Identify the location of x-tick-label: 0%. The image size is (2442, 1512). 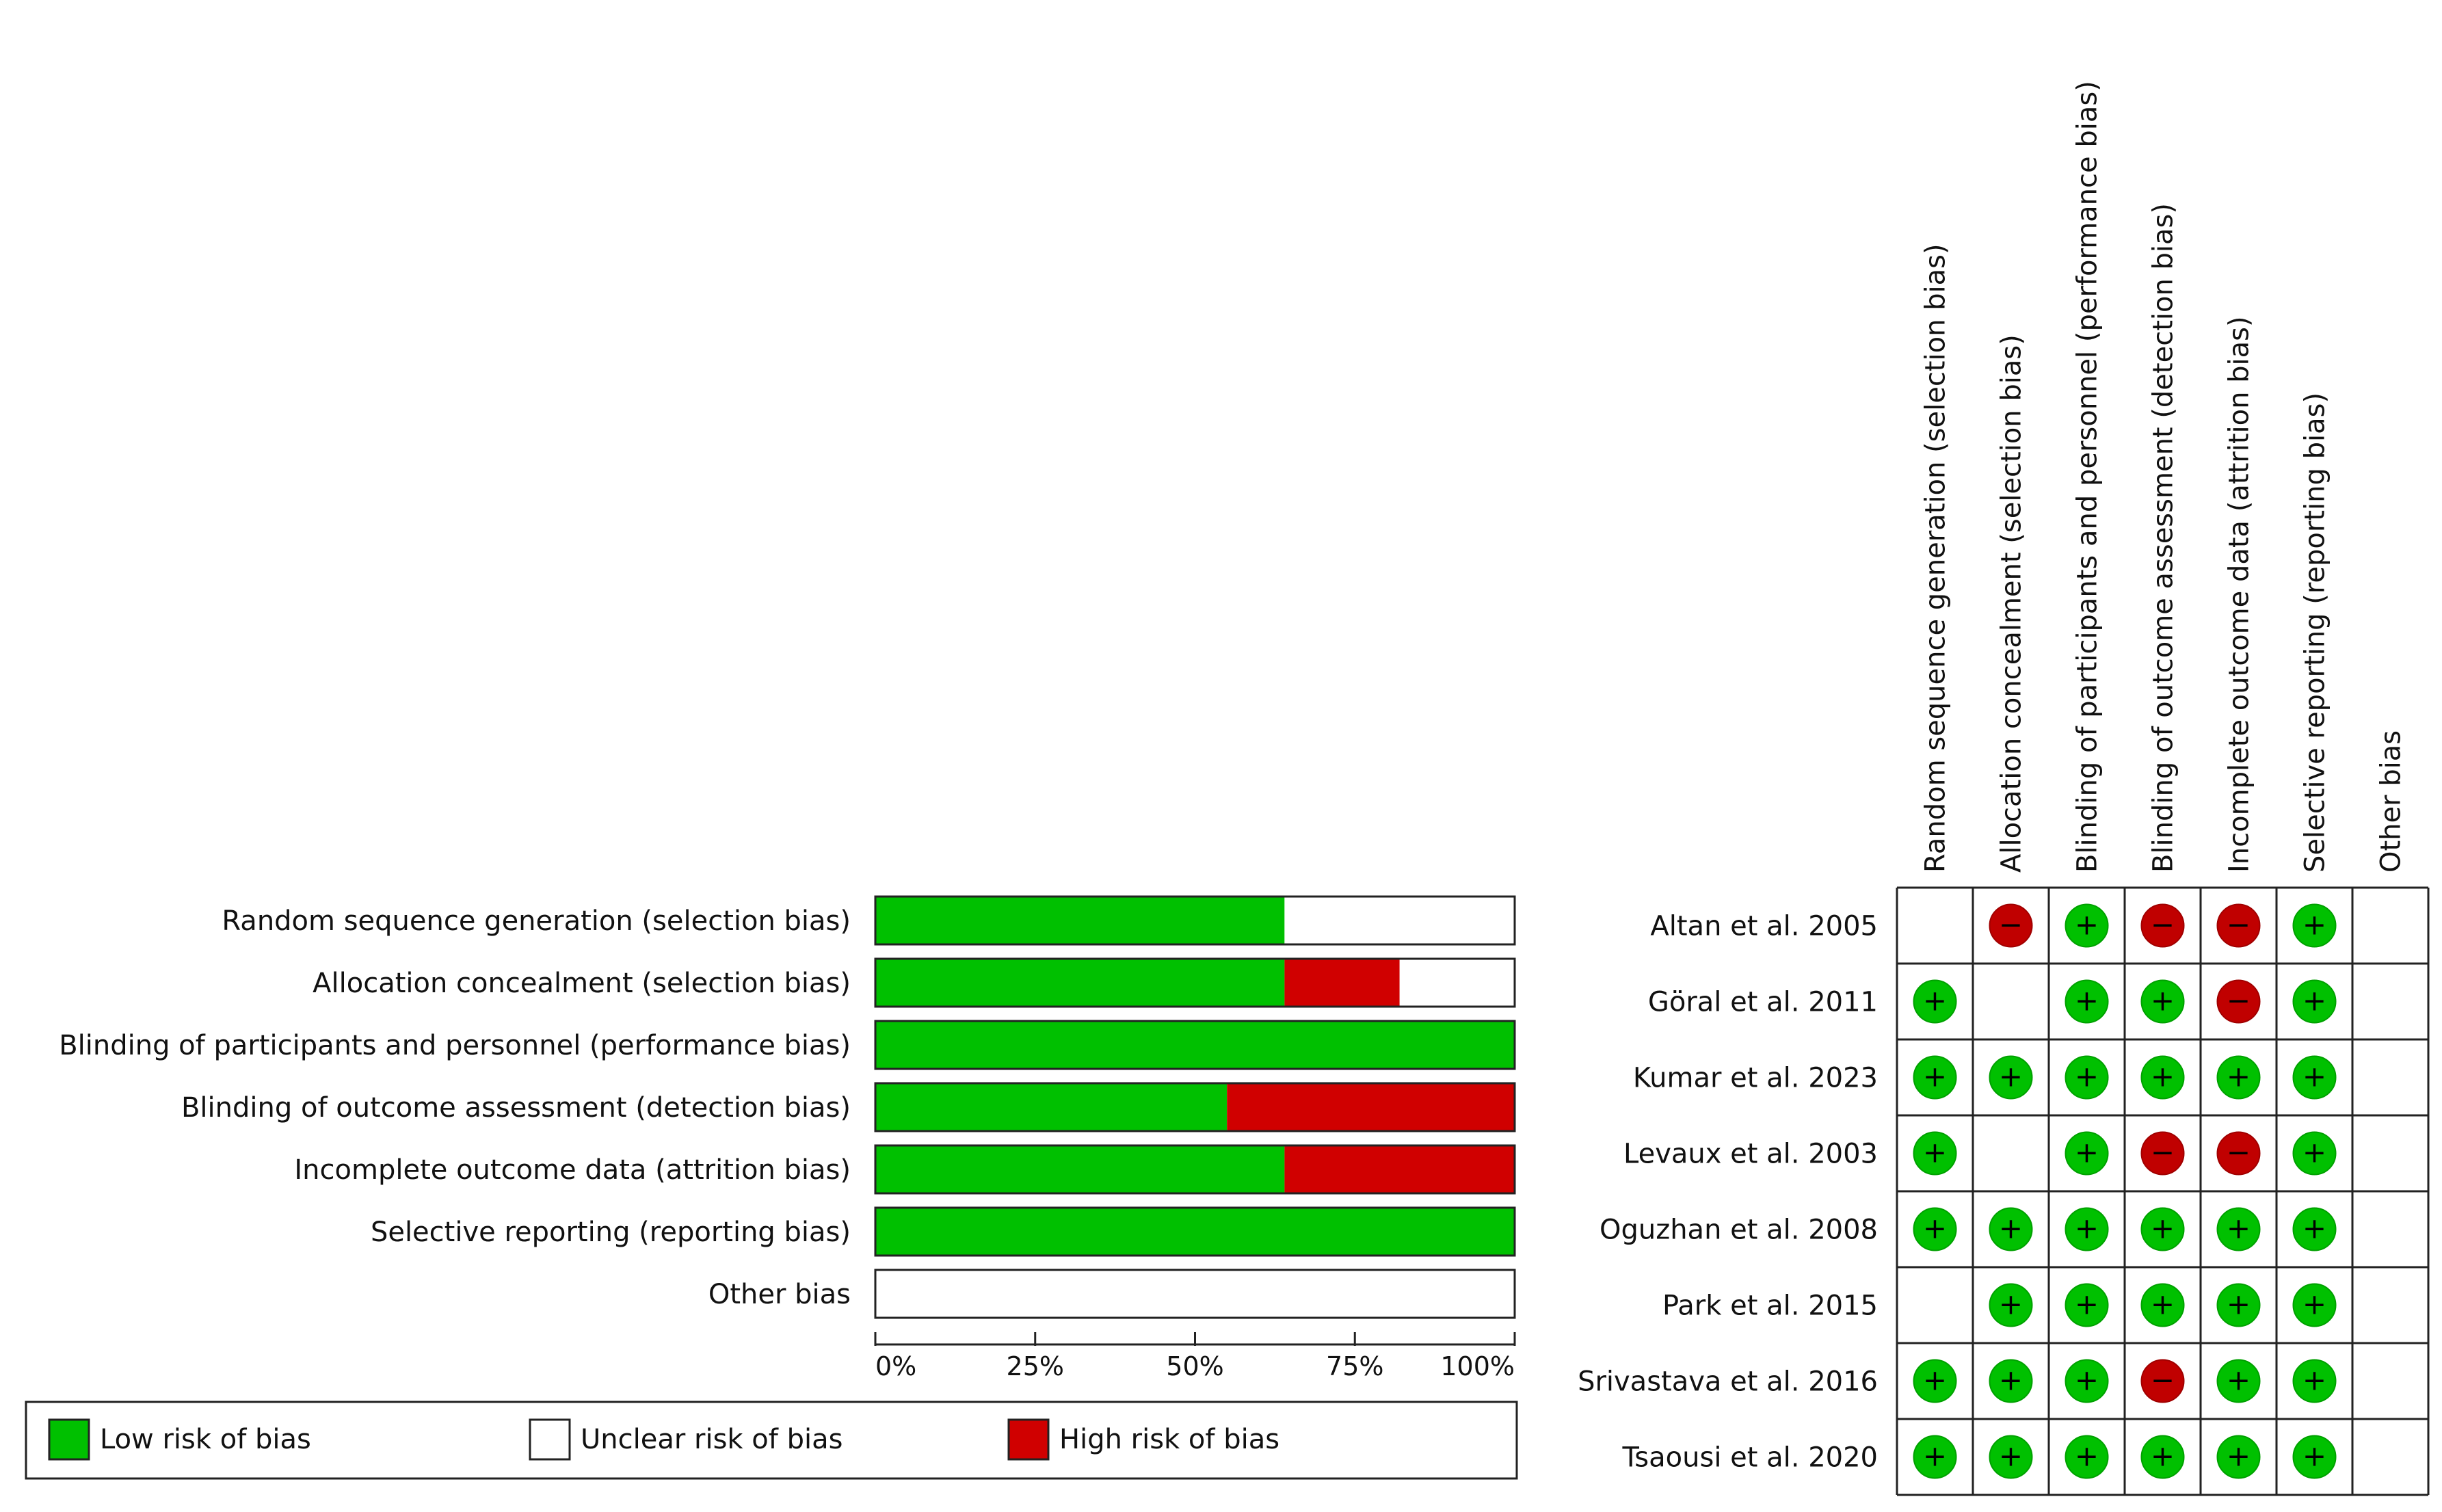
(895, 1366).